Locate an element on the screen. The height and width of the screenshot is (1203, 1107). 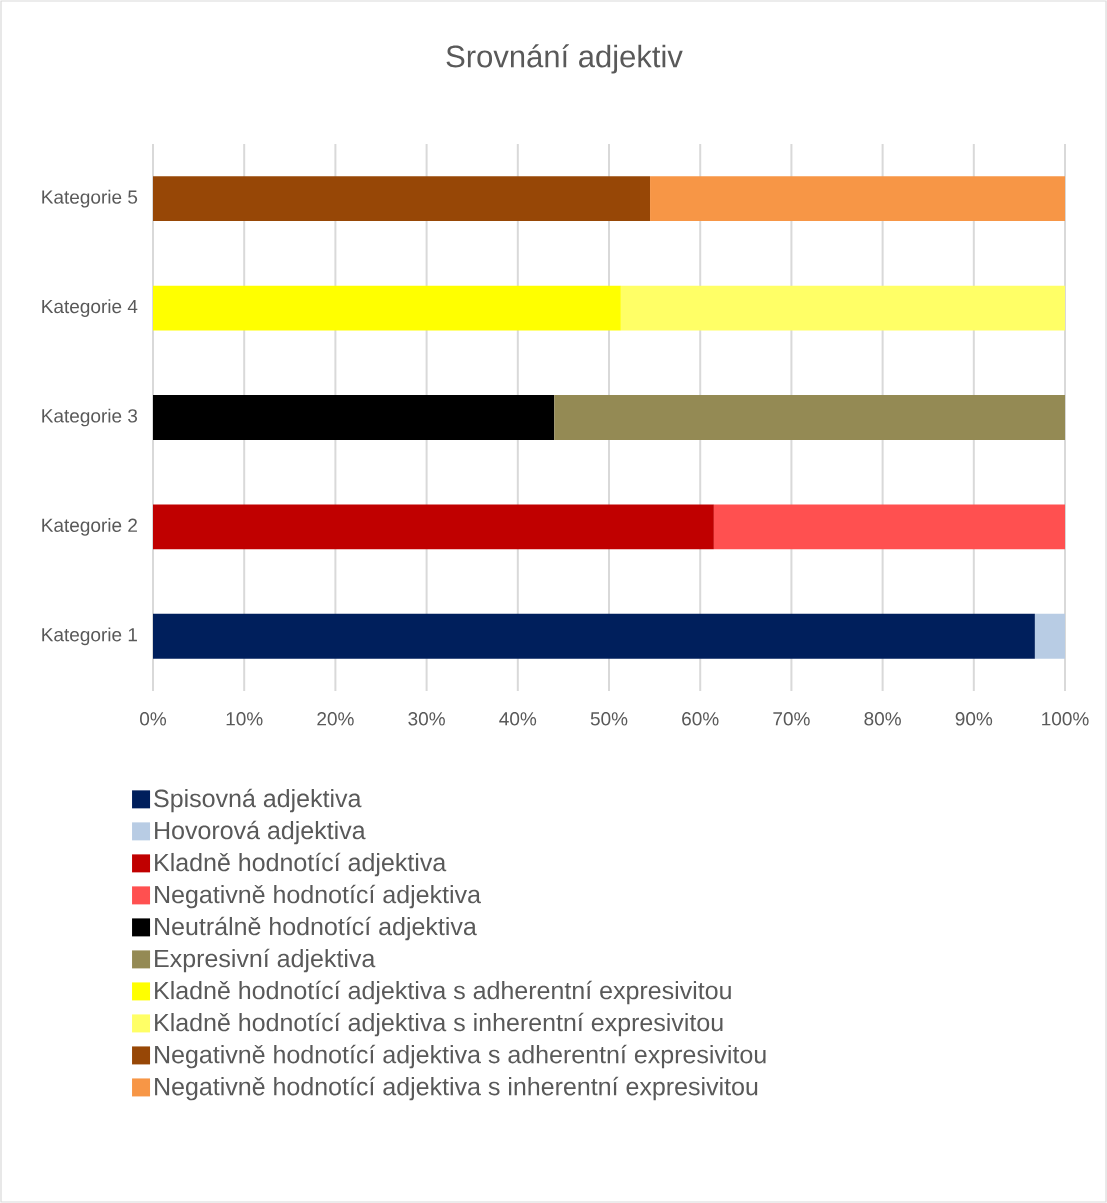
legend-label: Kladně hodnotící adjektiva is located at coordinates (301, 864).